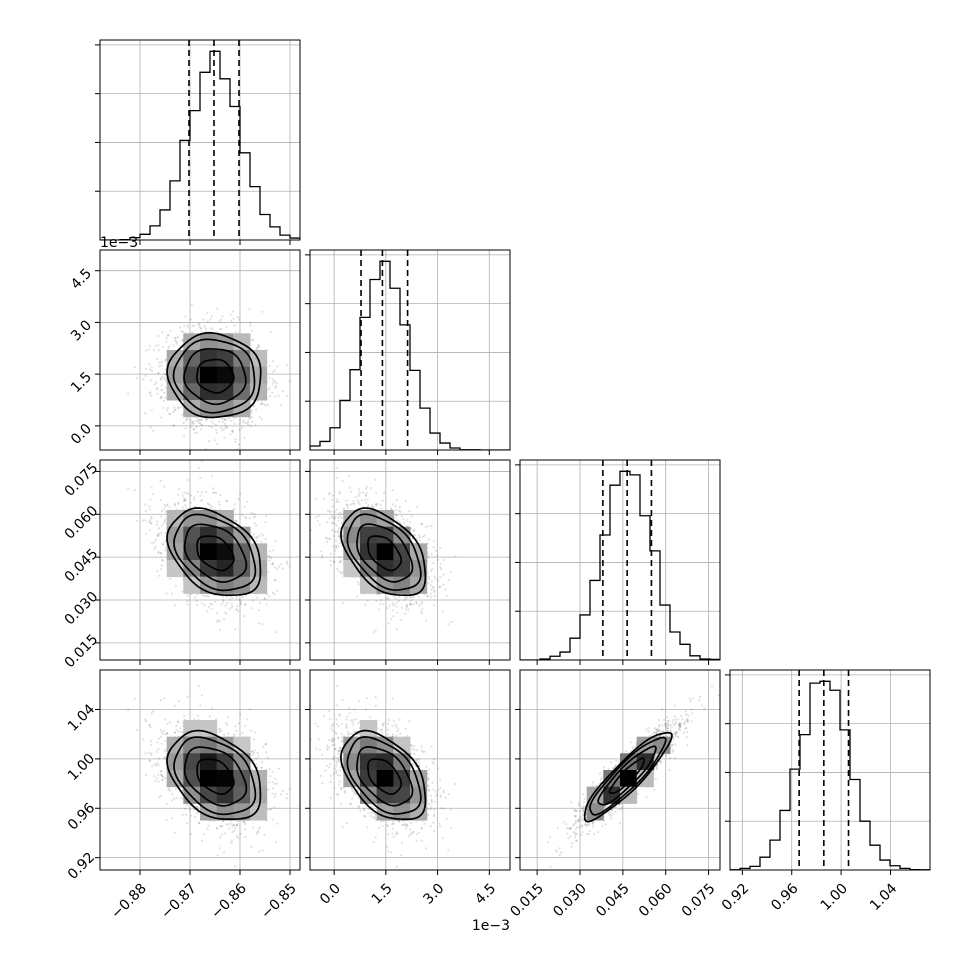 The width and height of the screenshot is (970, 970). What do you see at coordinates (81, 330) in the screenshot?
I see `y-tick-label: 3.0` at bounding box center [81, 330].